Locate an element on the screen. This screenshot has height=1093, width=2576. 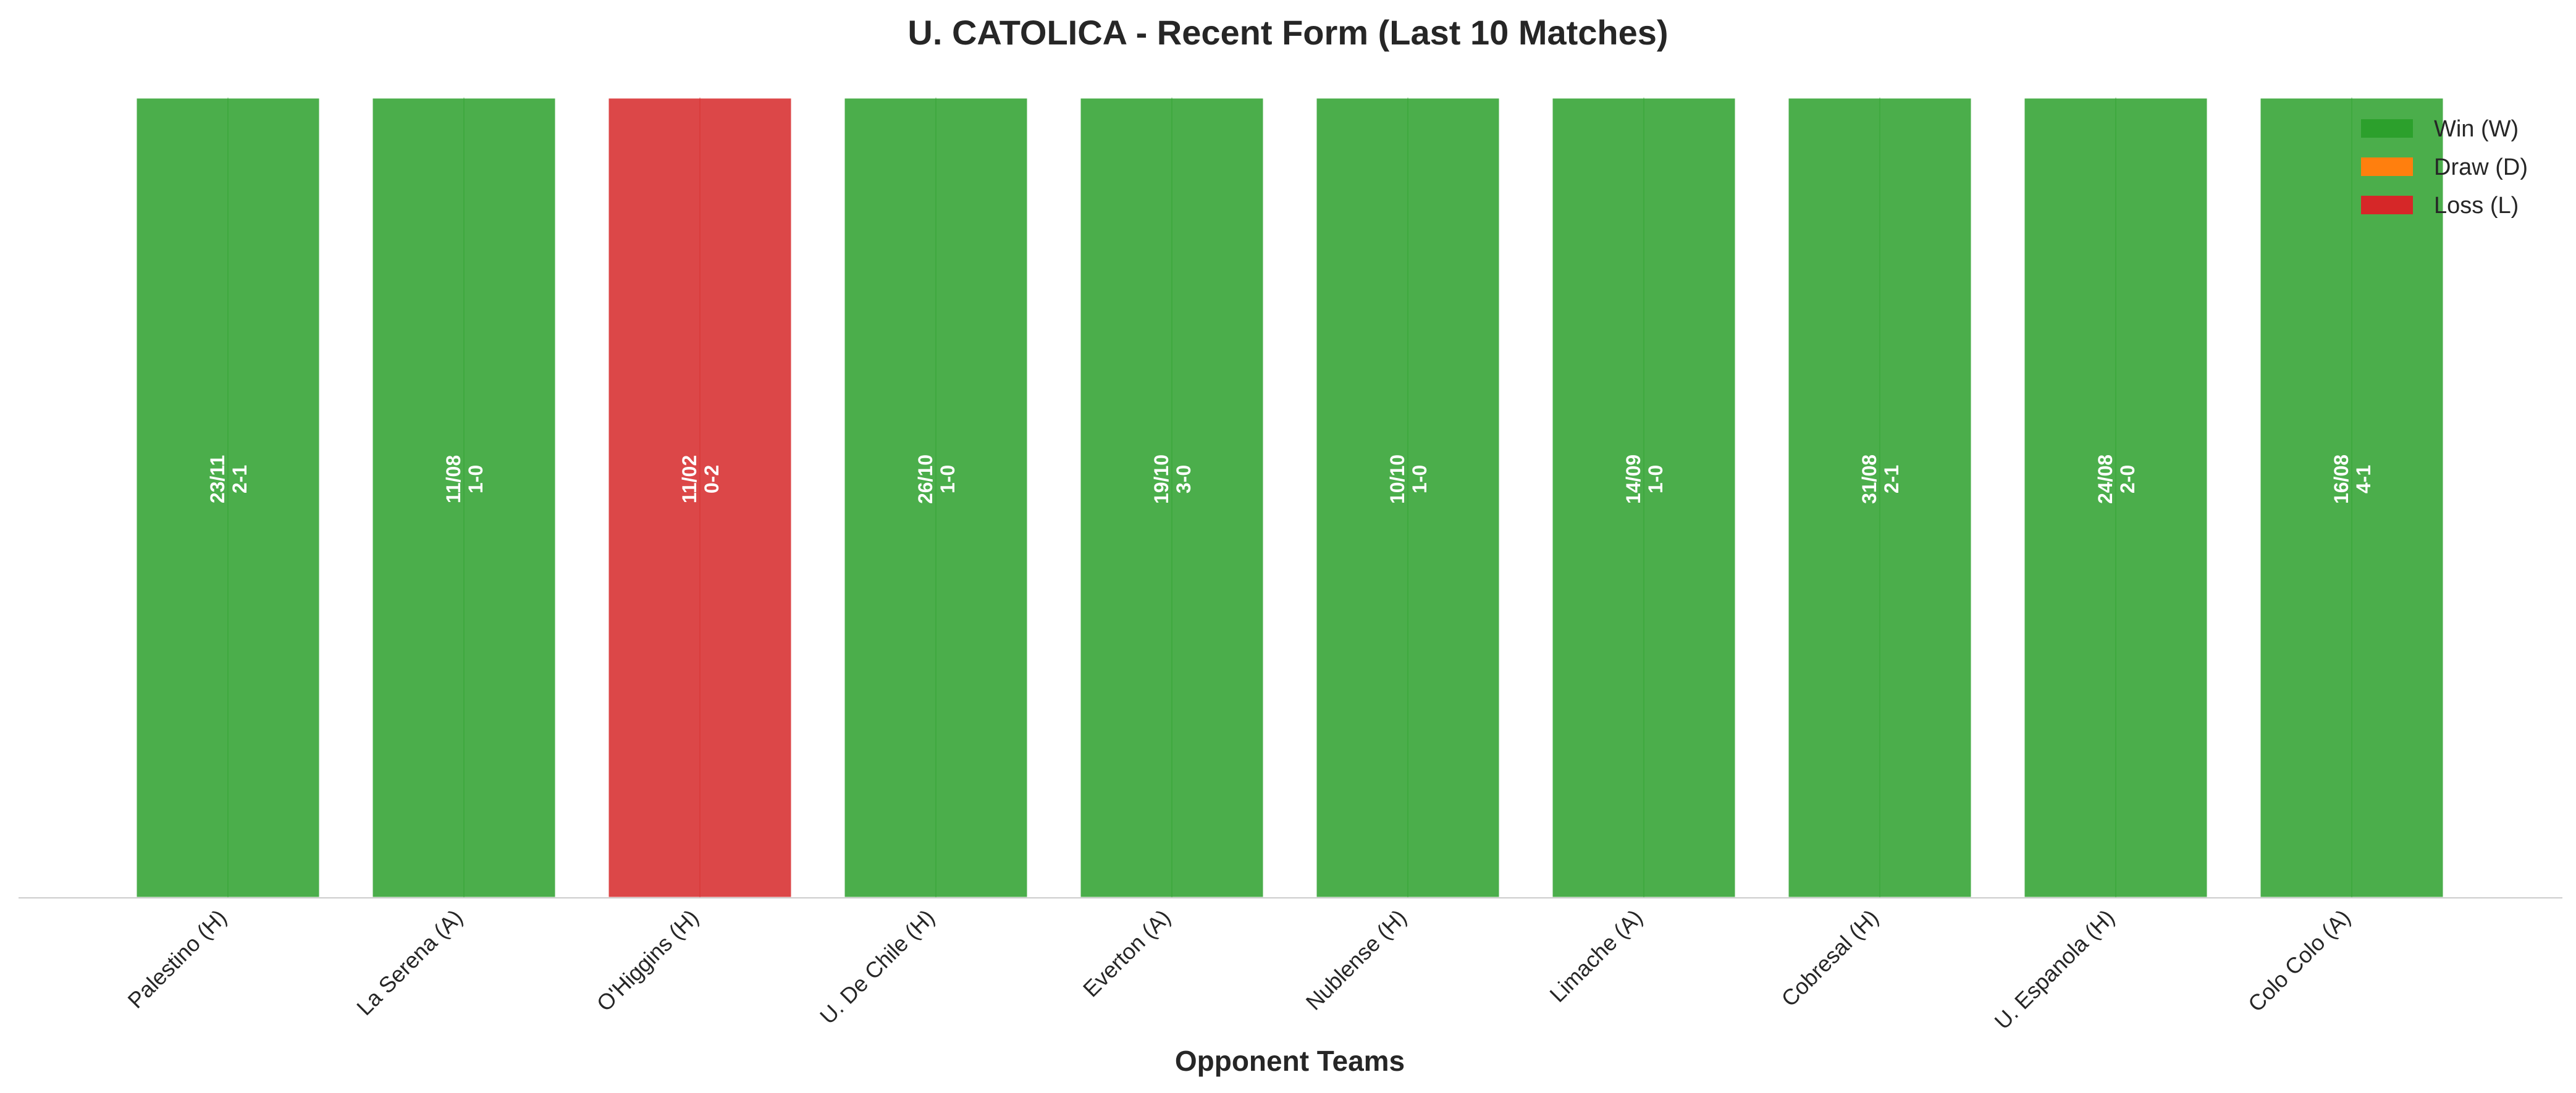
bar-date-label: 31/08 is located at coordinates (1869, 479).